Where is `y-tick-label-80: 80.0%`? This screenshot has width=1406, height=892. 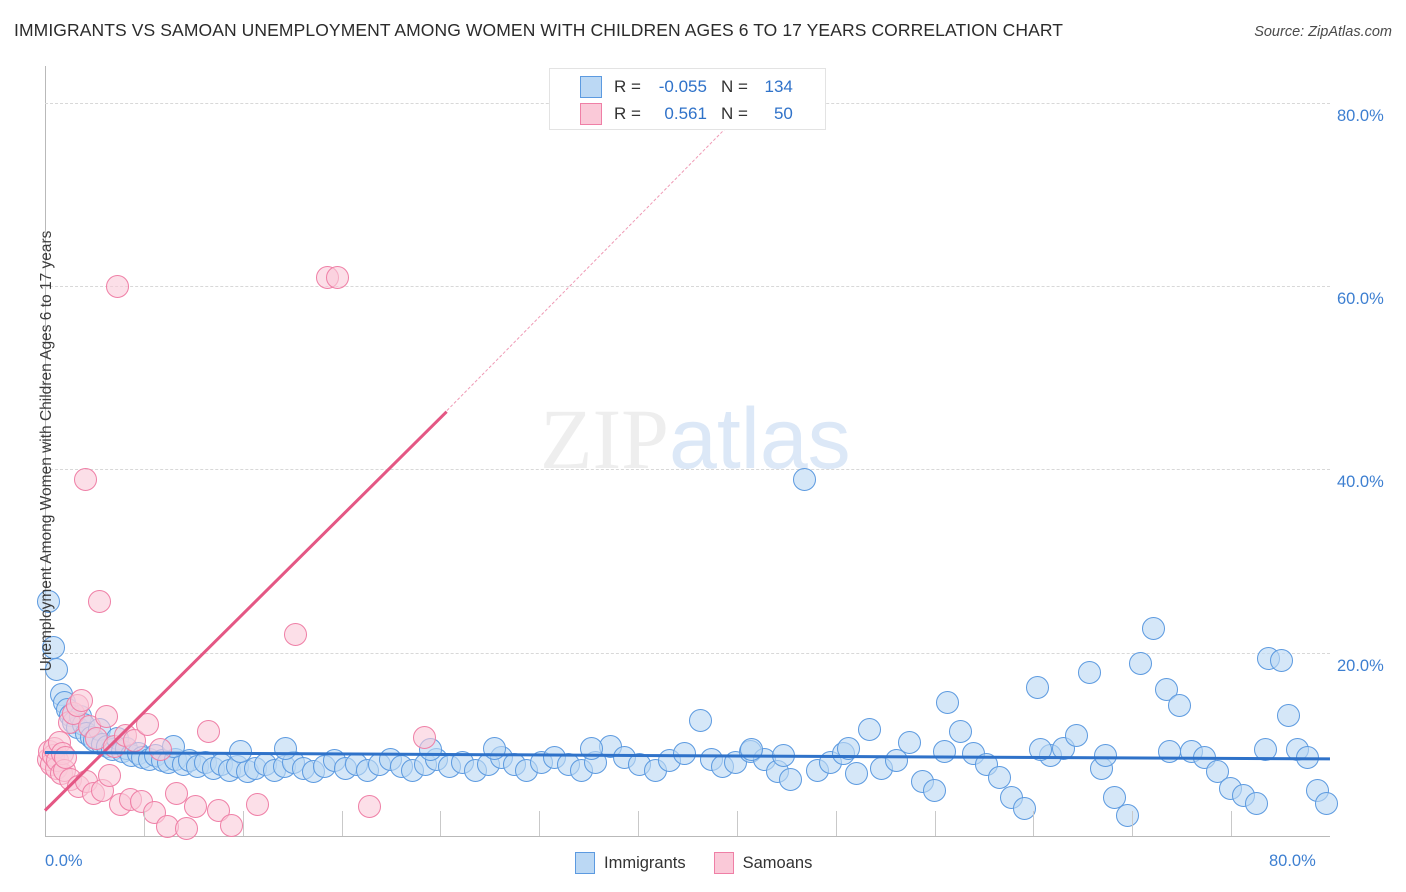
y-tick-label-80: 80.0% is located at coordinates (1360, 115).